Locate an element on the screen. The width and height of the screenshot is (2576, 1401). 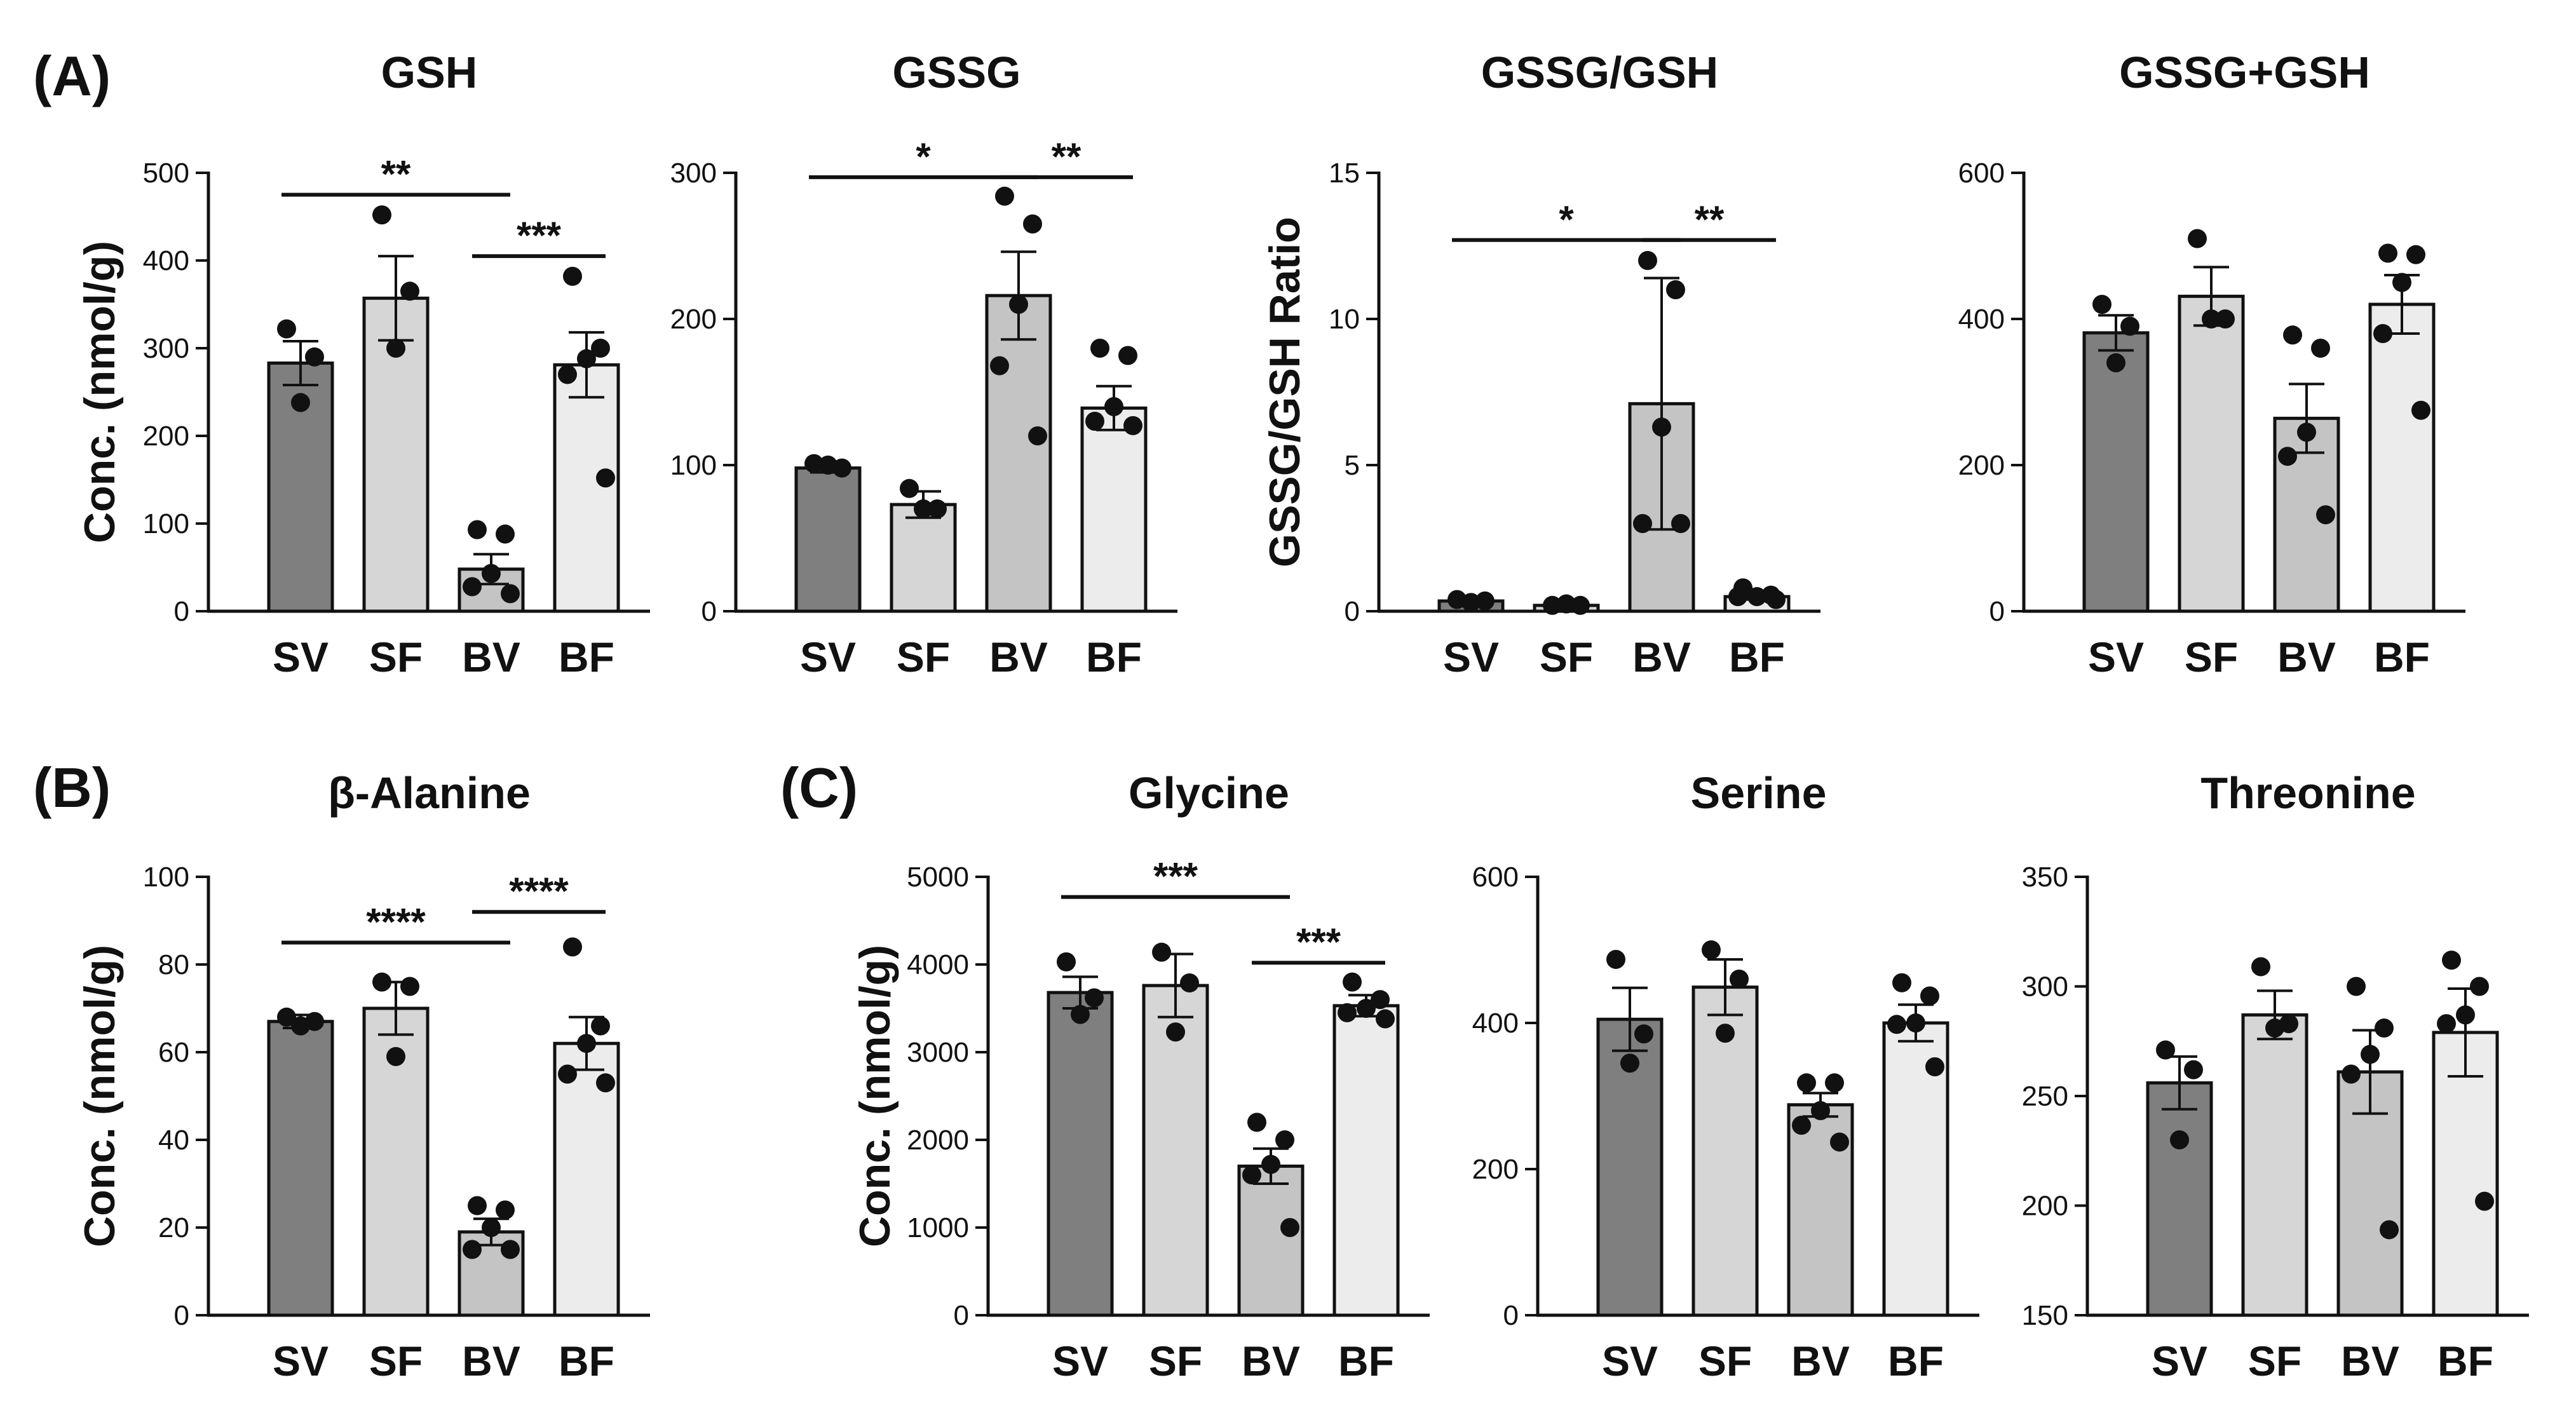
y-tick-label: 150 is located at coordinates (2045, 1315).